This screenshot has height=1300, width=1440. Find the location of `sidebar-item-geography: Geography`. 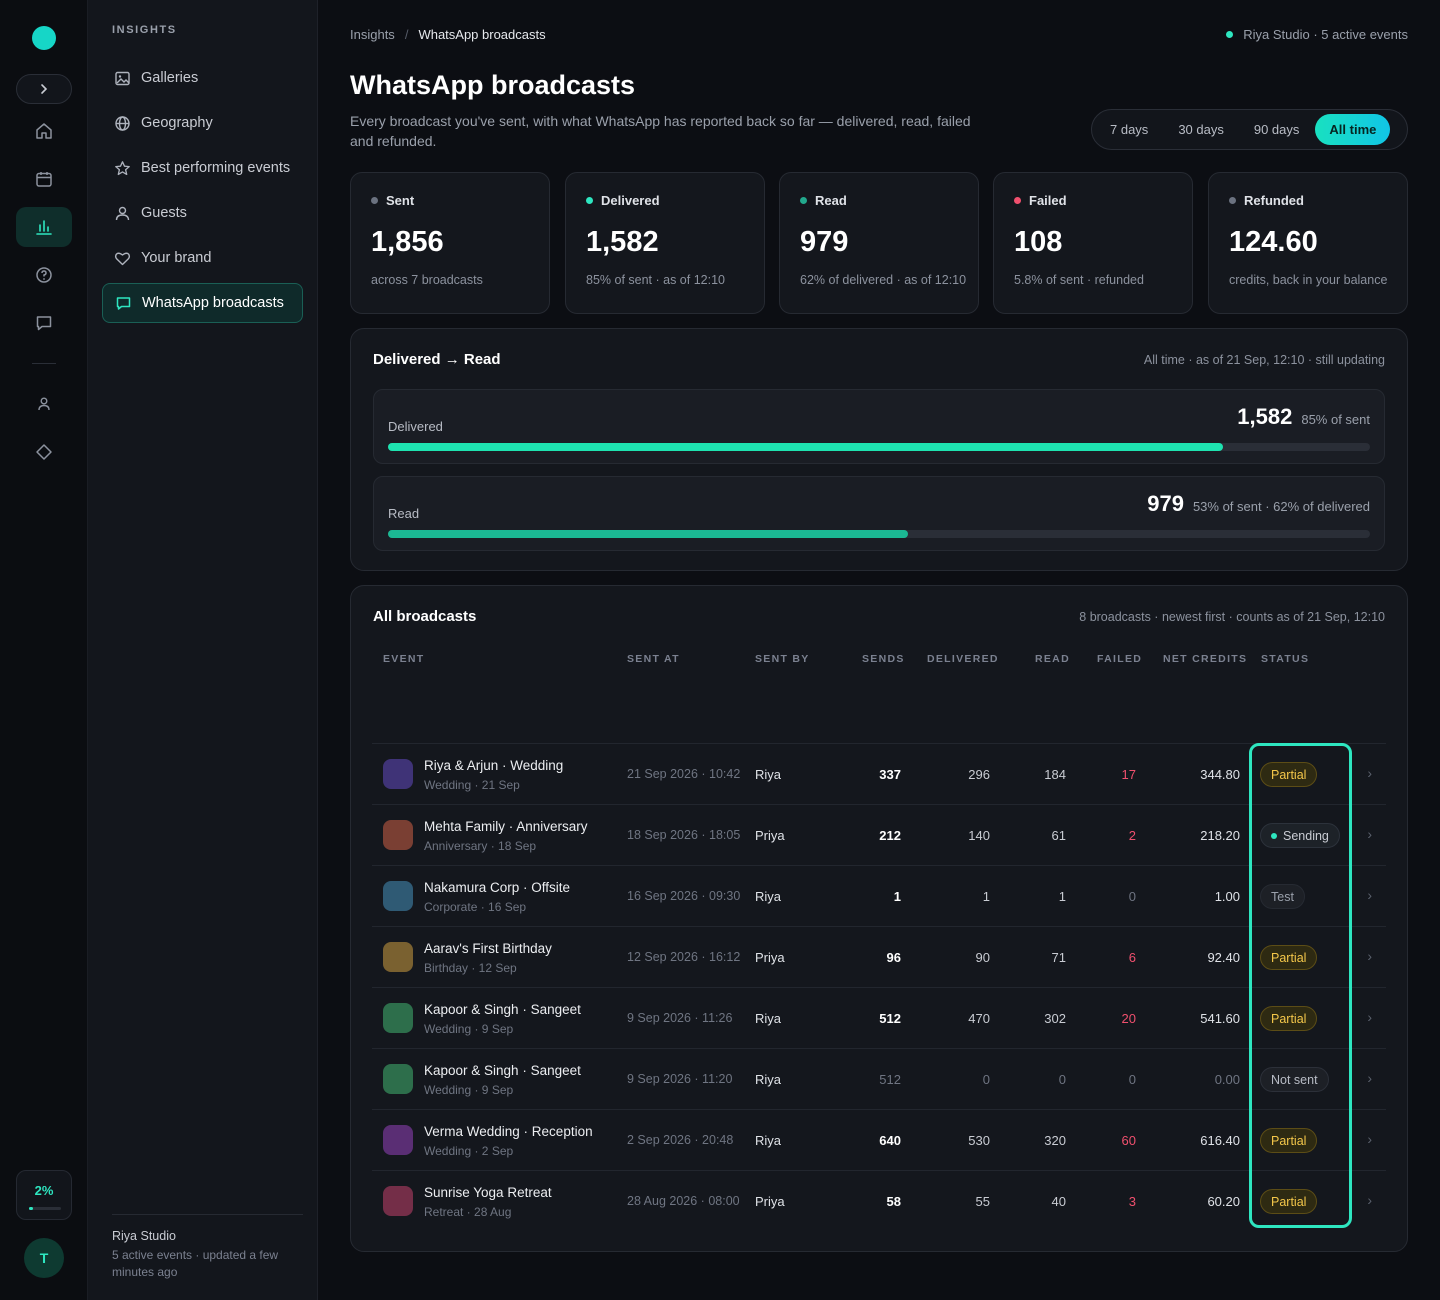

sidebar-item-geography: Geography is located at coordinates (202, 123).